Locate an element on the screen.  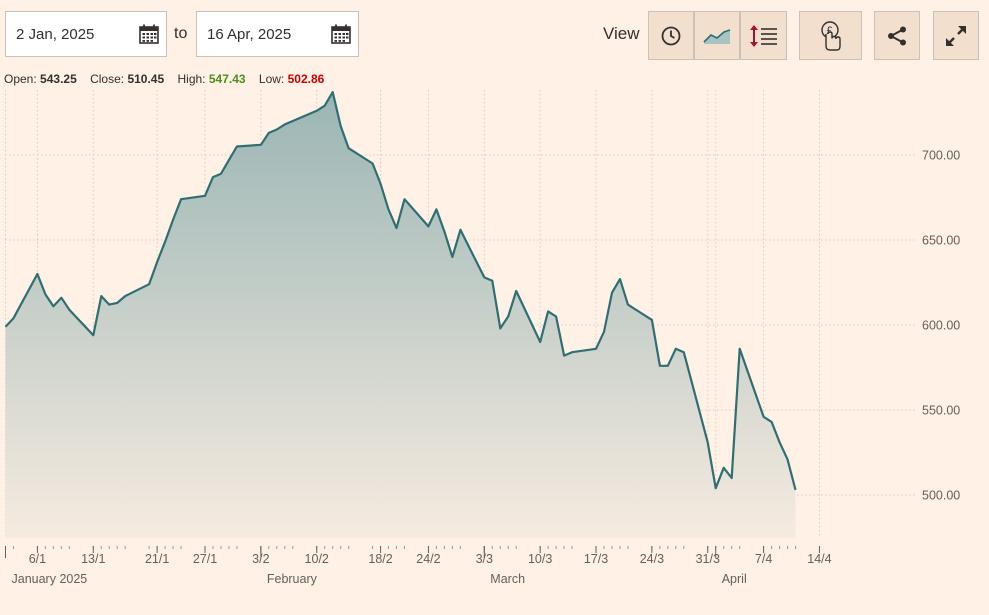
chart-style-button is located at coordinates (717, 35).